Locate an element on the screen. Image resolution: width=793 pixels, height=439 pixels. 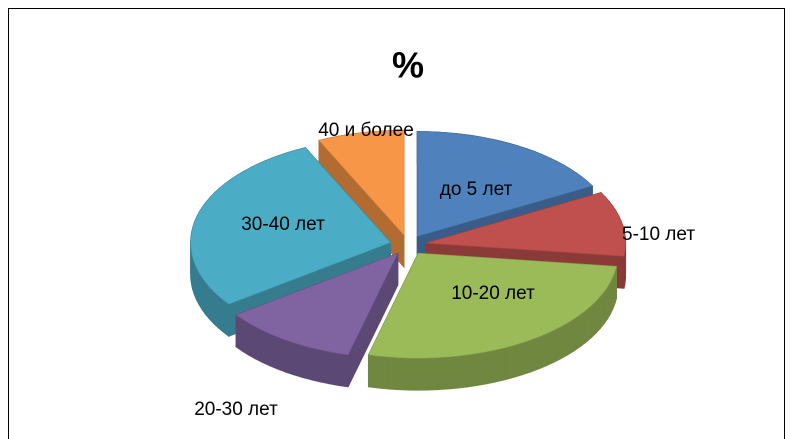
chart-title: % is located at coordinates (408, 65).